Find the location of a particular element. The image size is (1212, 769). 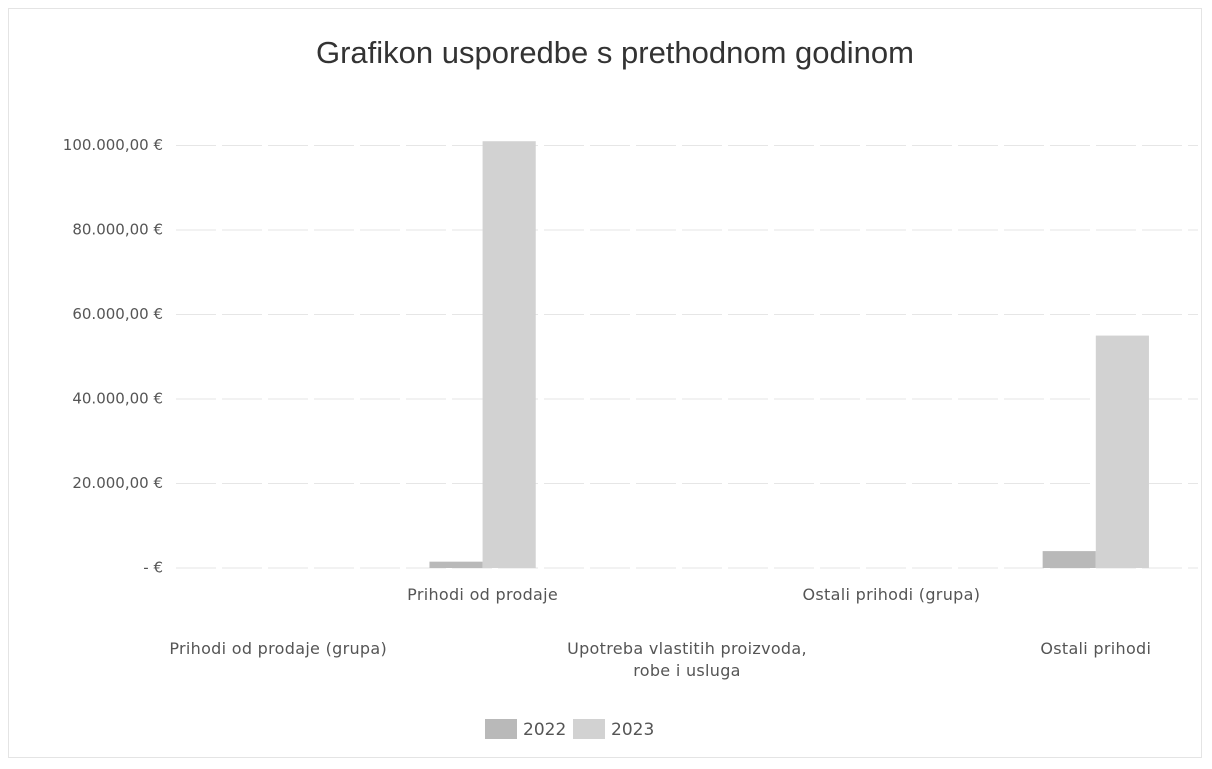

y-tick-label: - € is located at coordinates (153, 568).